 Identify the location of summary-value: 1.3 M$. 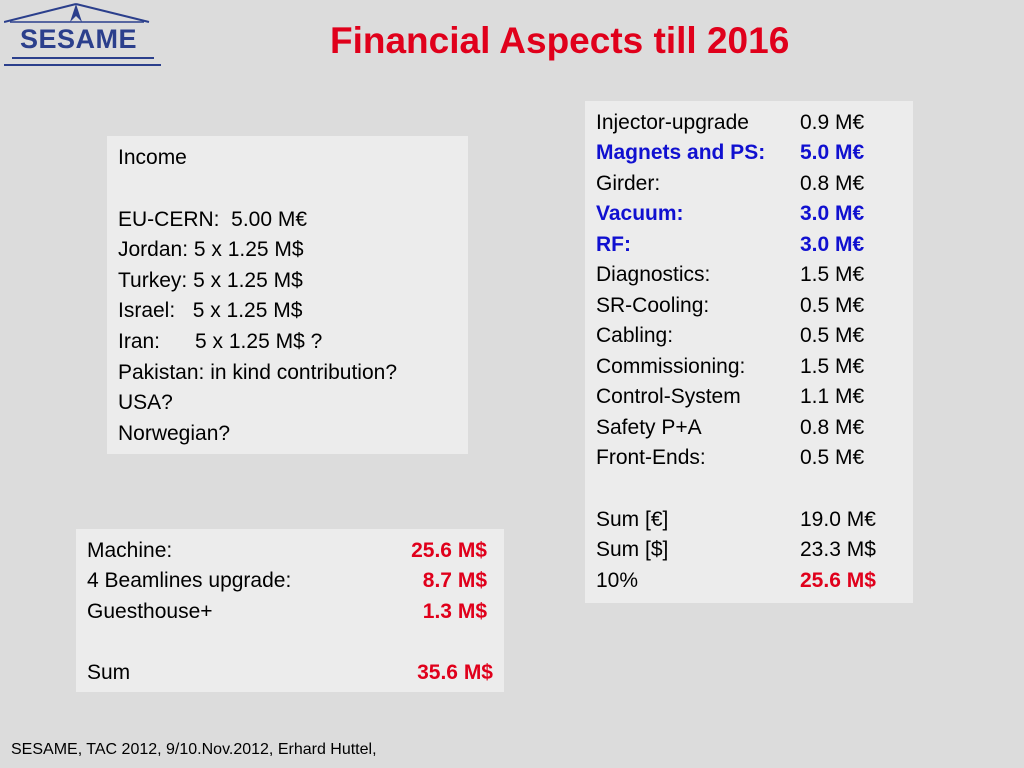
(454, 611).